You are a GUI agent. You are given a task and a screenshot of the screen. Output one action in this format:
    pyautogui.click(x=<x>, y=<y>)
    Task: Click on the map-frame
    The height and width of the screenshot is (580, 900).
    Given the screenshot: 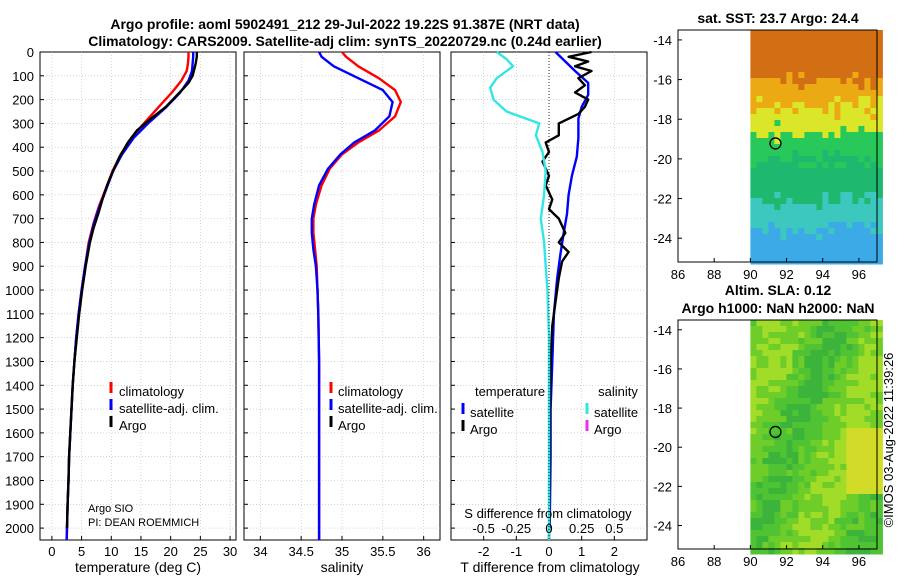 What is the action you would take?
    pyautogui.click(x=777, y=146)
    